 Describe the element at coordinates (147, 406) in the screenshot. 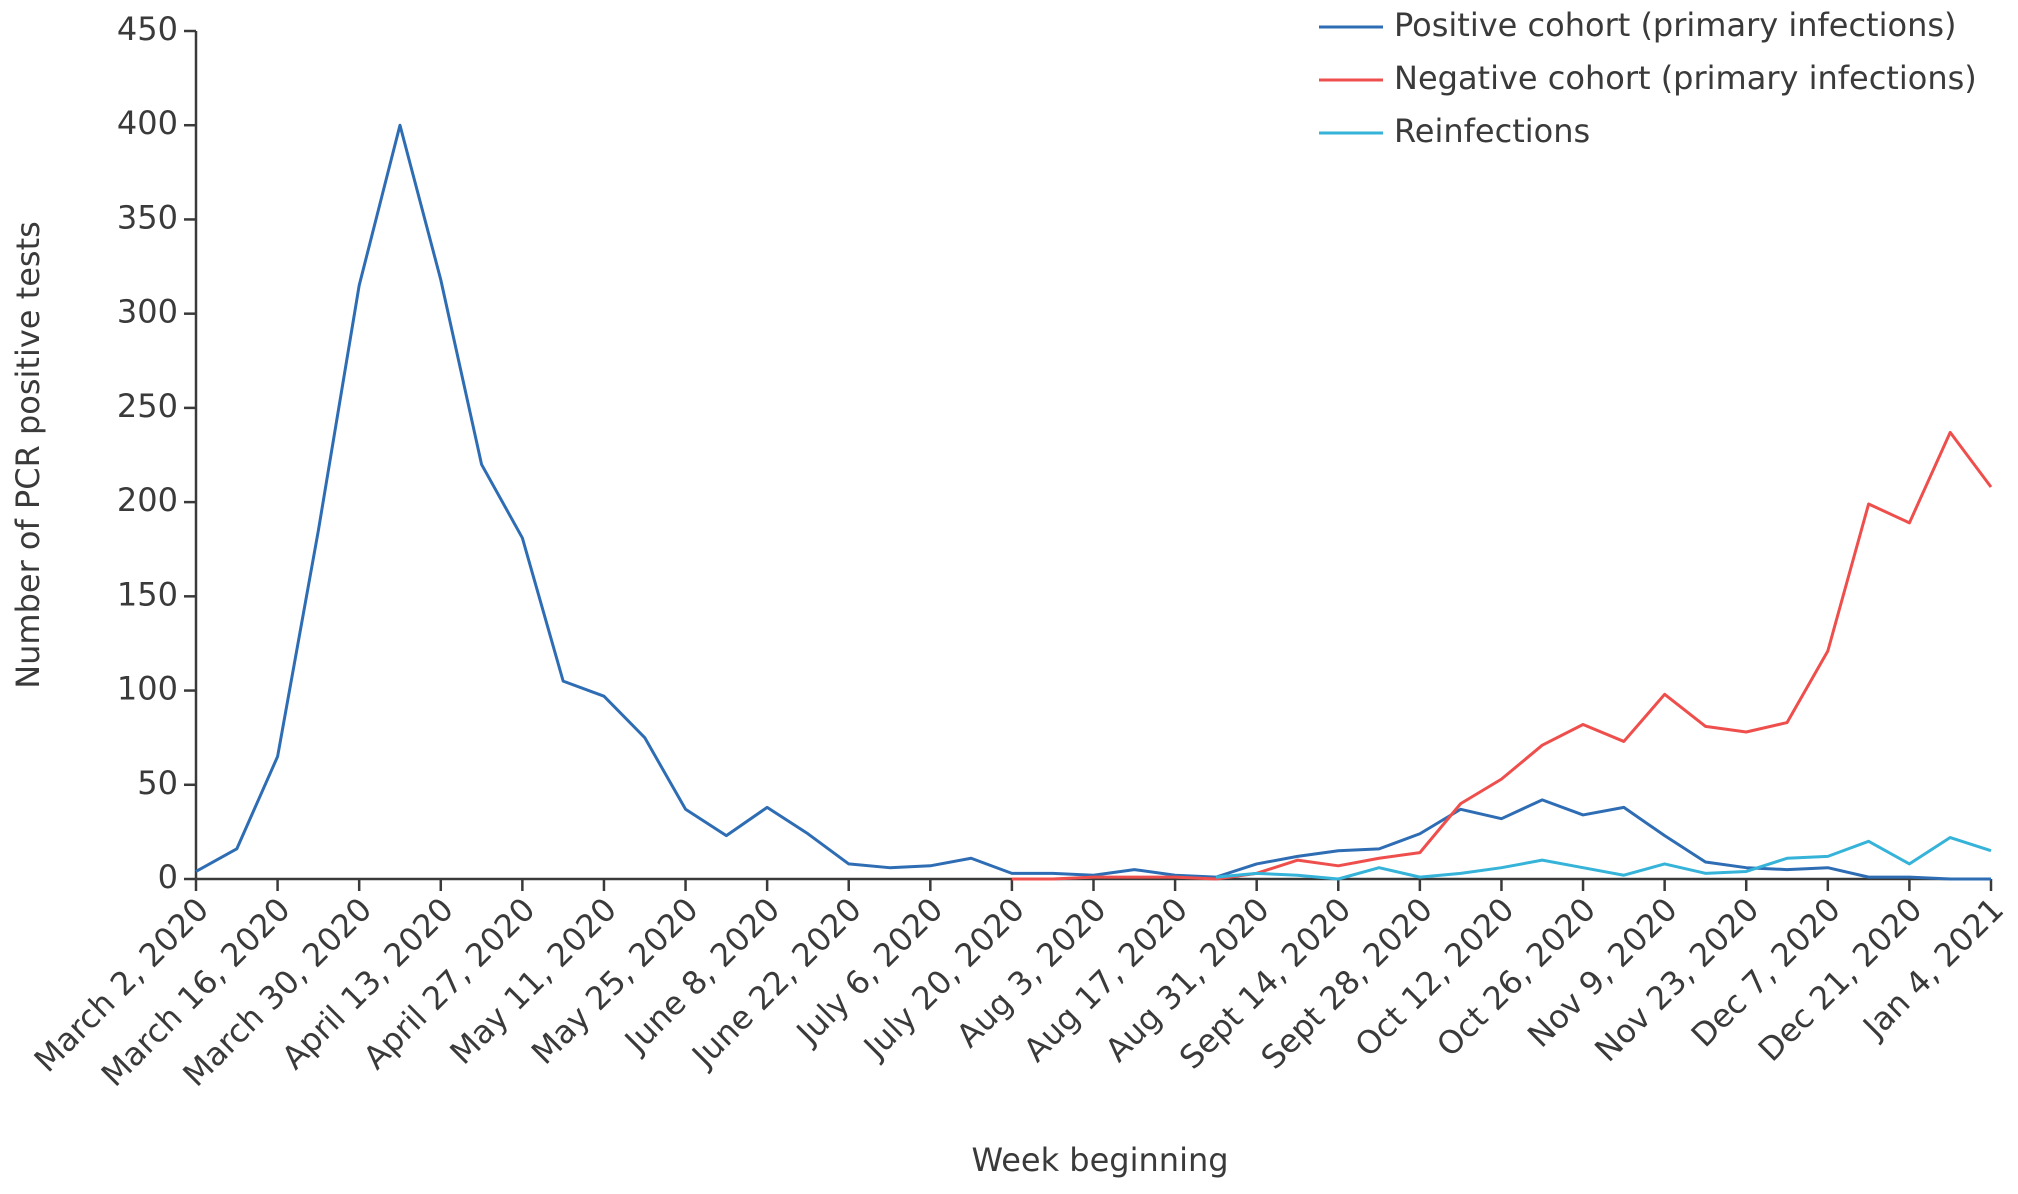

I see `y-tick-label: 250` at that location.